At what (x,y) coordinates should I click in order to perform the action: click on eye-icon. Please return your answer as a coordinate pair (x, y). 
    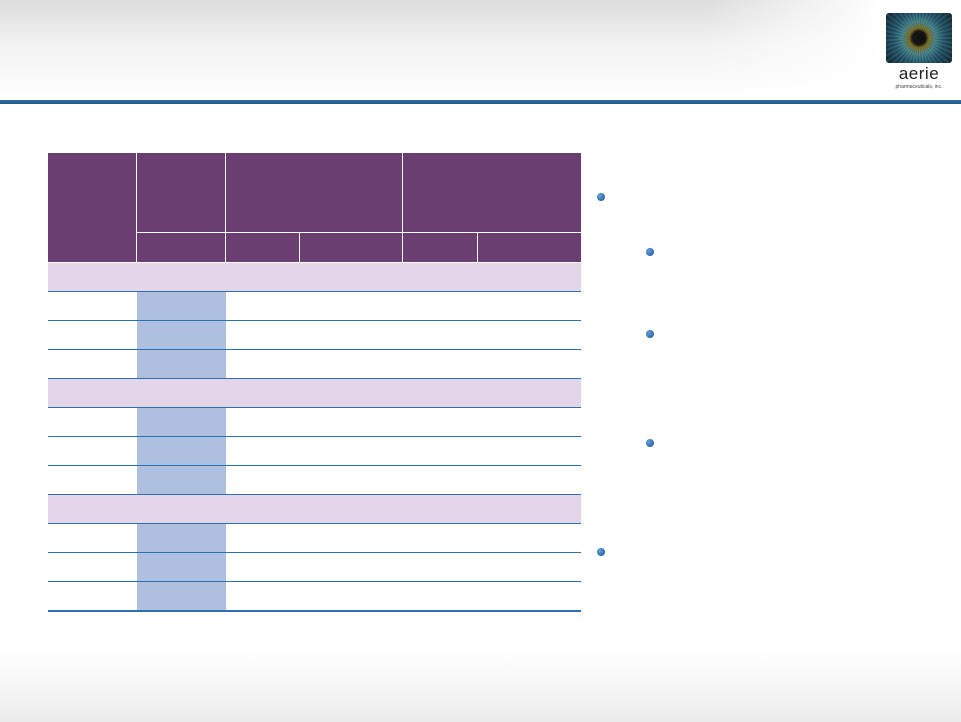
    Looking at the image, I should click on (919, 38).